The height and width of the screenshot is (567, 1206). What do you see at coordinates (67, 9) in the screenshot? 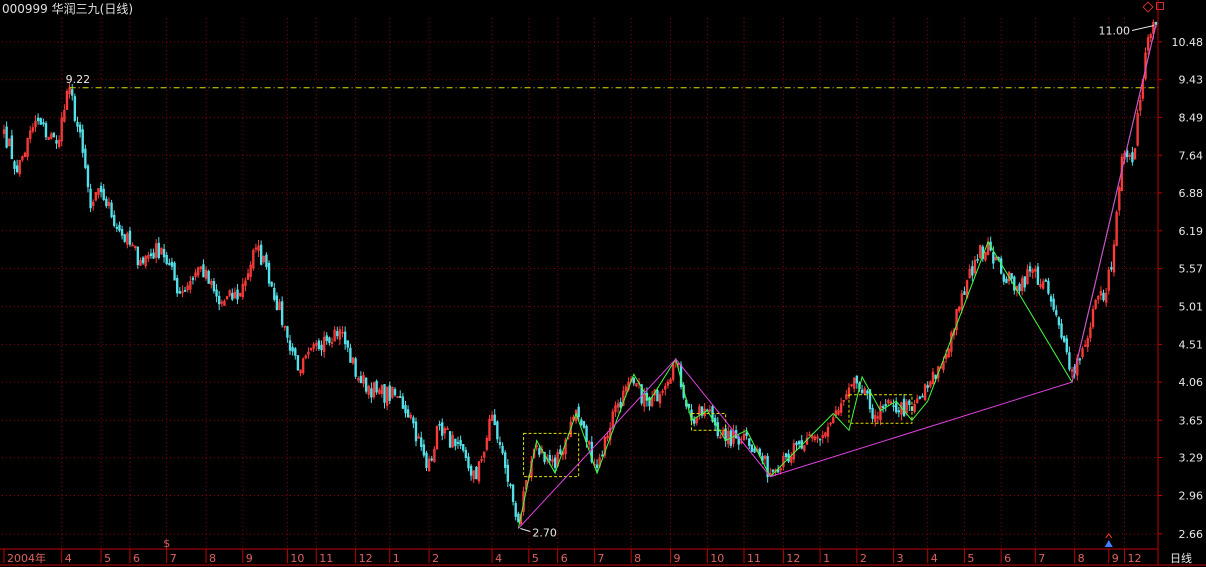
I see `chart-title: 000999 华润三九(日线)` at bounding box center [67, 9].